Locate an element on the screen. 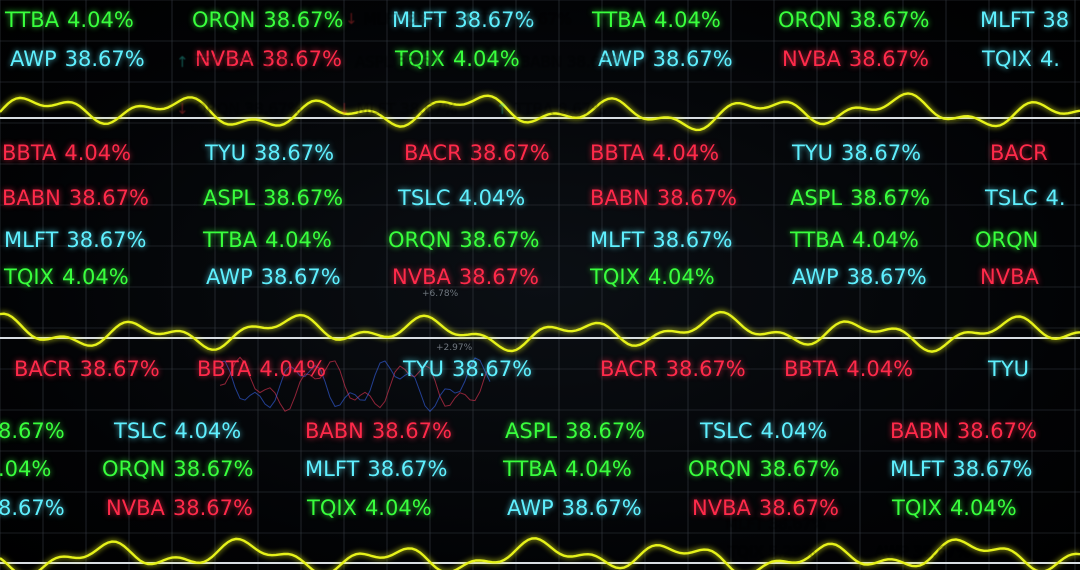 This screenshot has width=1080, height=570. ghost-ticker-label: ↓ ORQN 38.67% is located at coordinates (239, 109).